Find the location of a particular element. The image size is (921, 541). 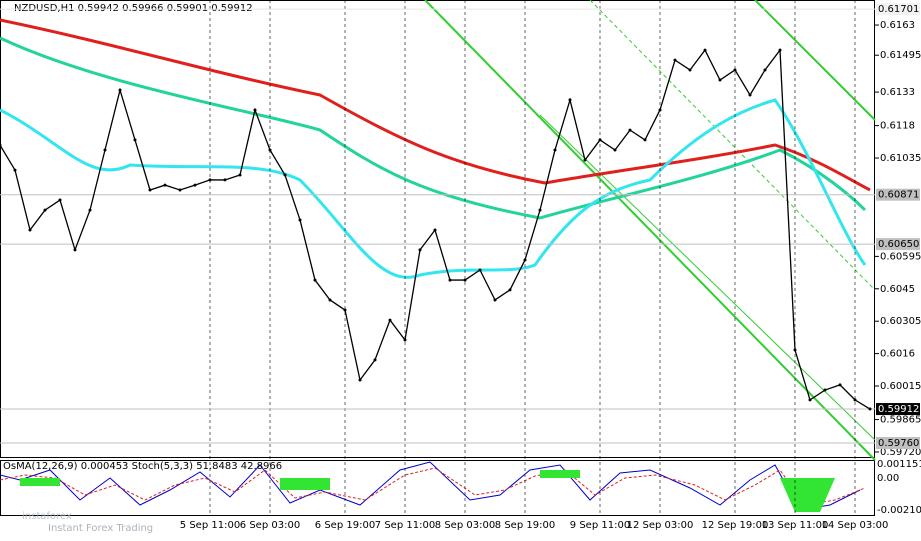

x-tick-label: 14 Sep 03:00 is located at coordinates (855, 525).